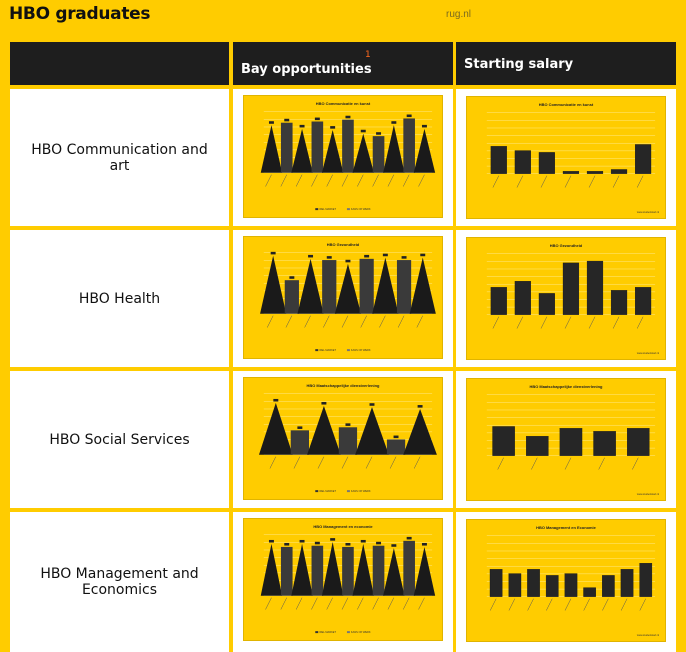 The height and width of the screenshot is (652, 686). Describe the element at coordinates (343, 63) in the screenshot. I see `header-bay-opportunities: Bay opportunities 1` at that location.